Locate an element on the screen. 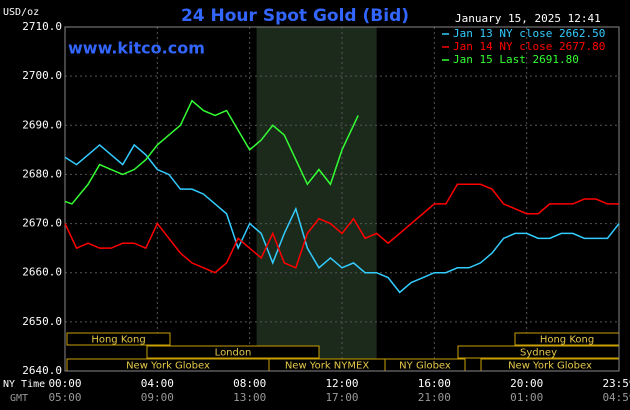 This screenshot has height=410, width=630. x-tick-label: 16:00 is located at coordinates (434, 383).